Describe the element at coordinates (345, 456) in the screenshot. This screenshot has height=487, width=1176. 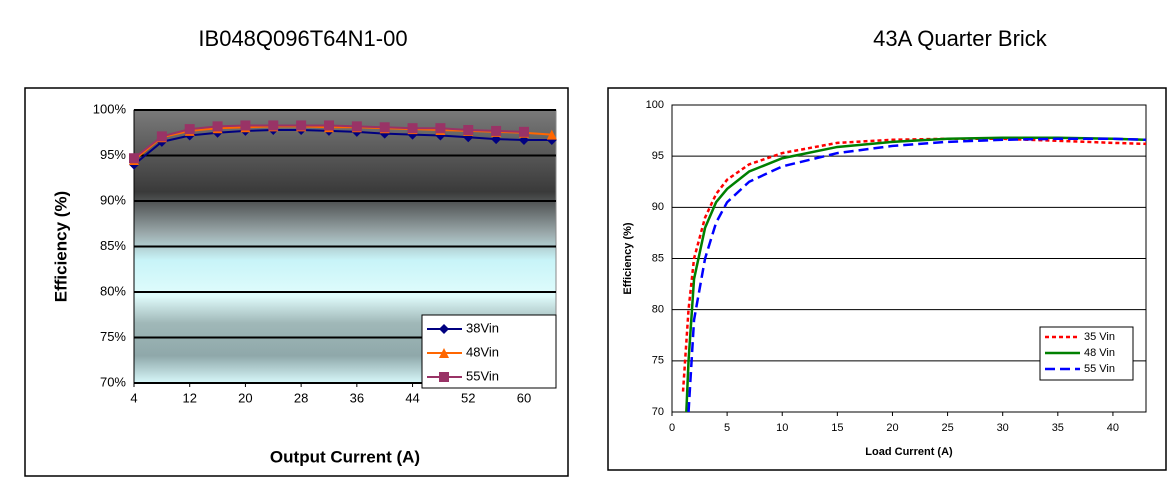
I see `x-axis-label: Output Current (A)` at that location.